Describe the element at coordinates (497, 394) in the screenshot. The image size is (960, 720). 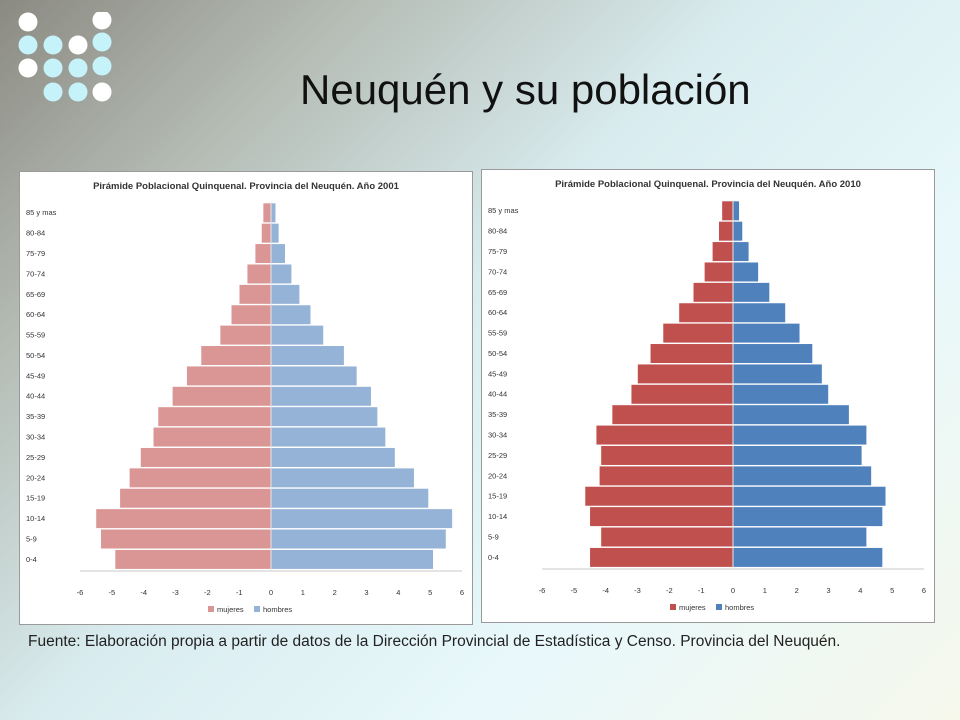
I see `category-label: 40-44` at that location.